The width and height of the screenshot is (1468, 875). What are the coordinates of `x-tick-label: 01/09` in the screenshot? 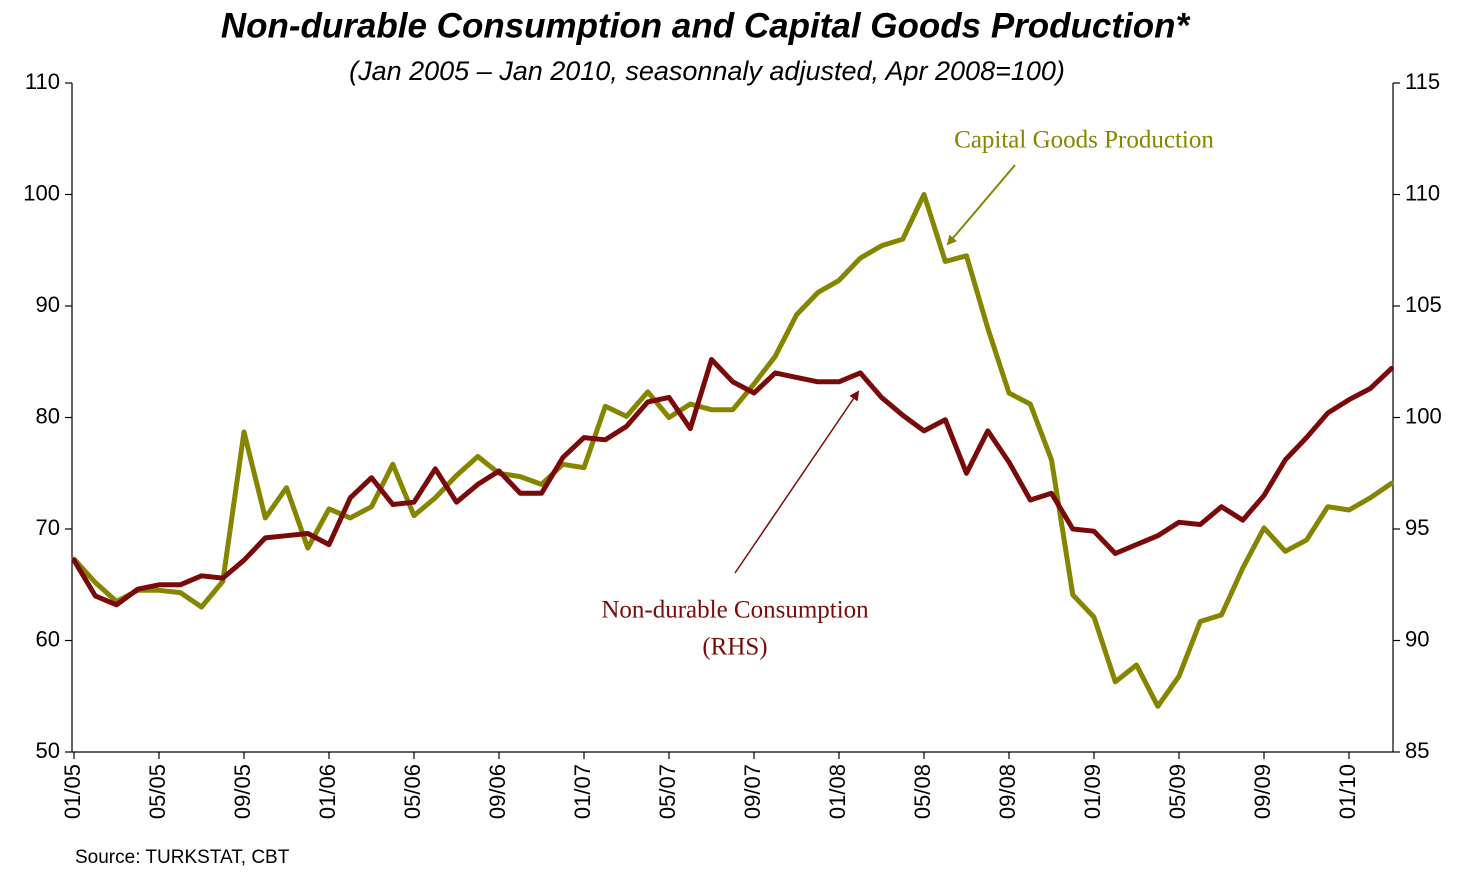 It's located at (1092, 791).